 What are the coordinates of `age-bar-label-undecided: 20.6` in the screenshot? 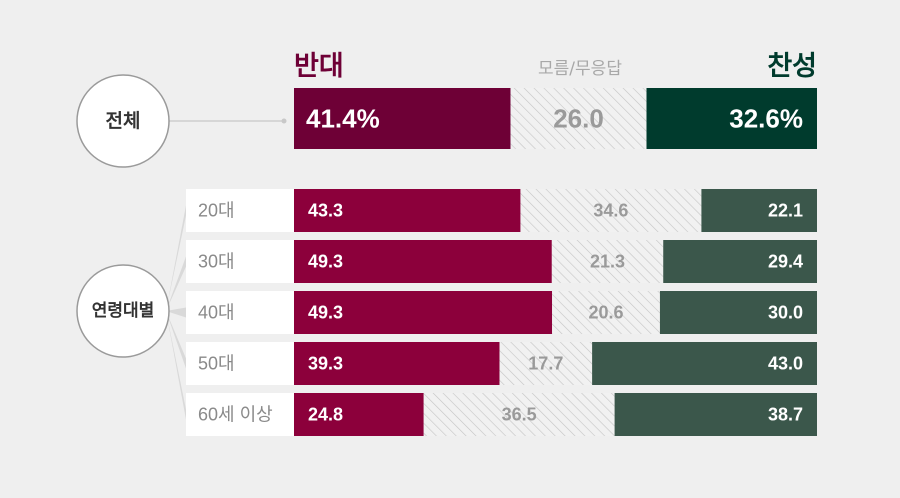 It's located at (605, 313).